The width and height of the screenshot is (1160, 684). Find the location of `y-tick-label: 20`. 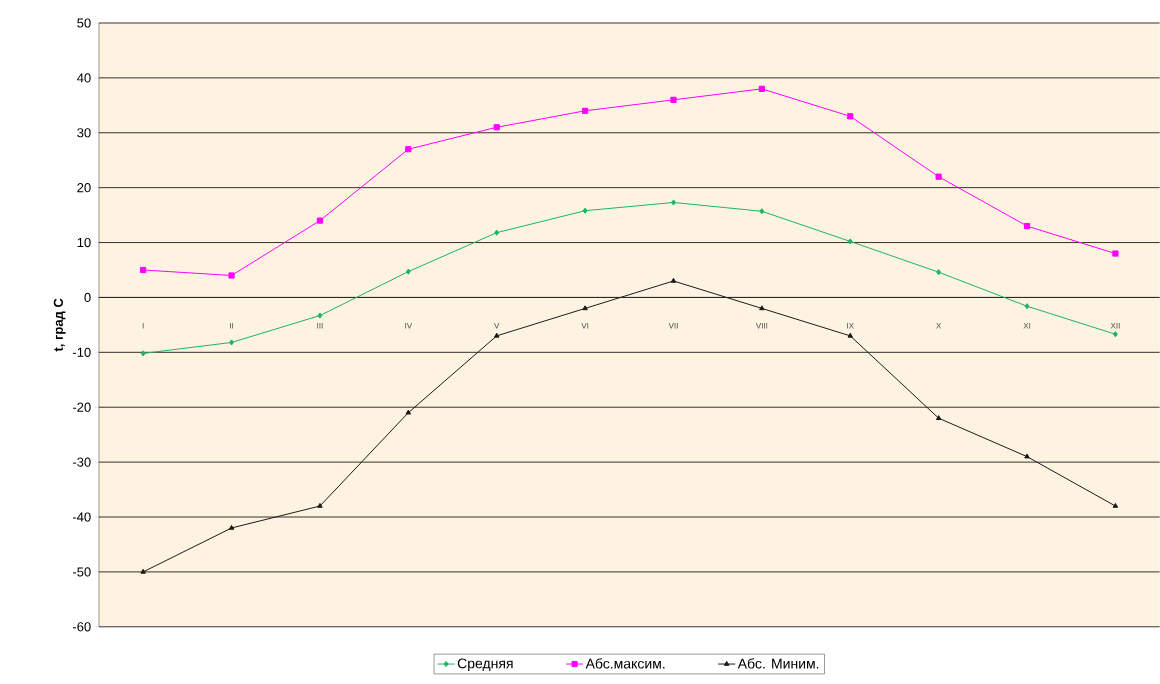

y-tick-label: 20 is located at coordinates (84, 188).